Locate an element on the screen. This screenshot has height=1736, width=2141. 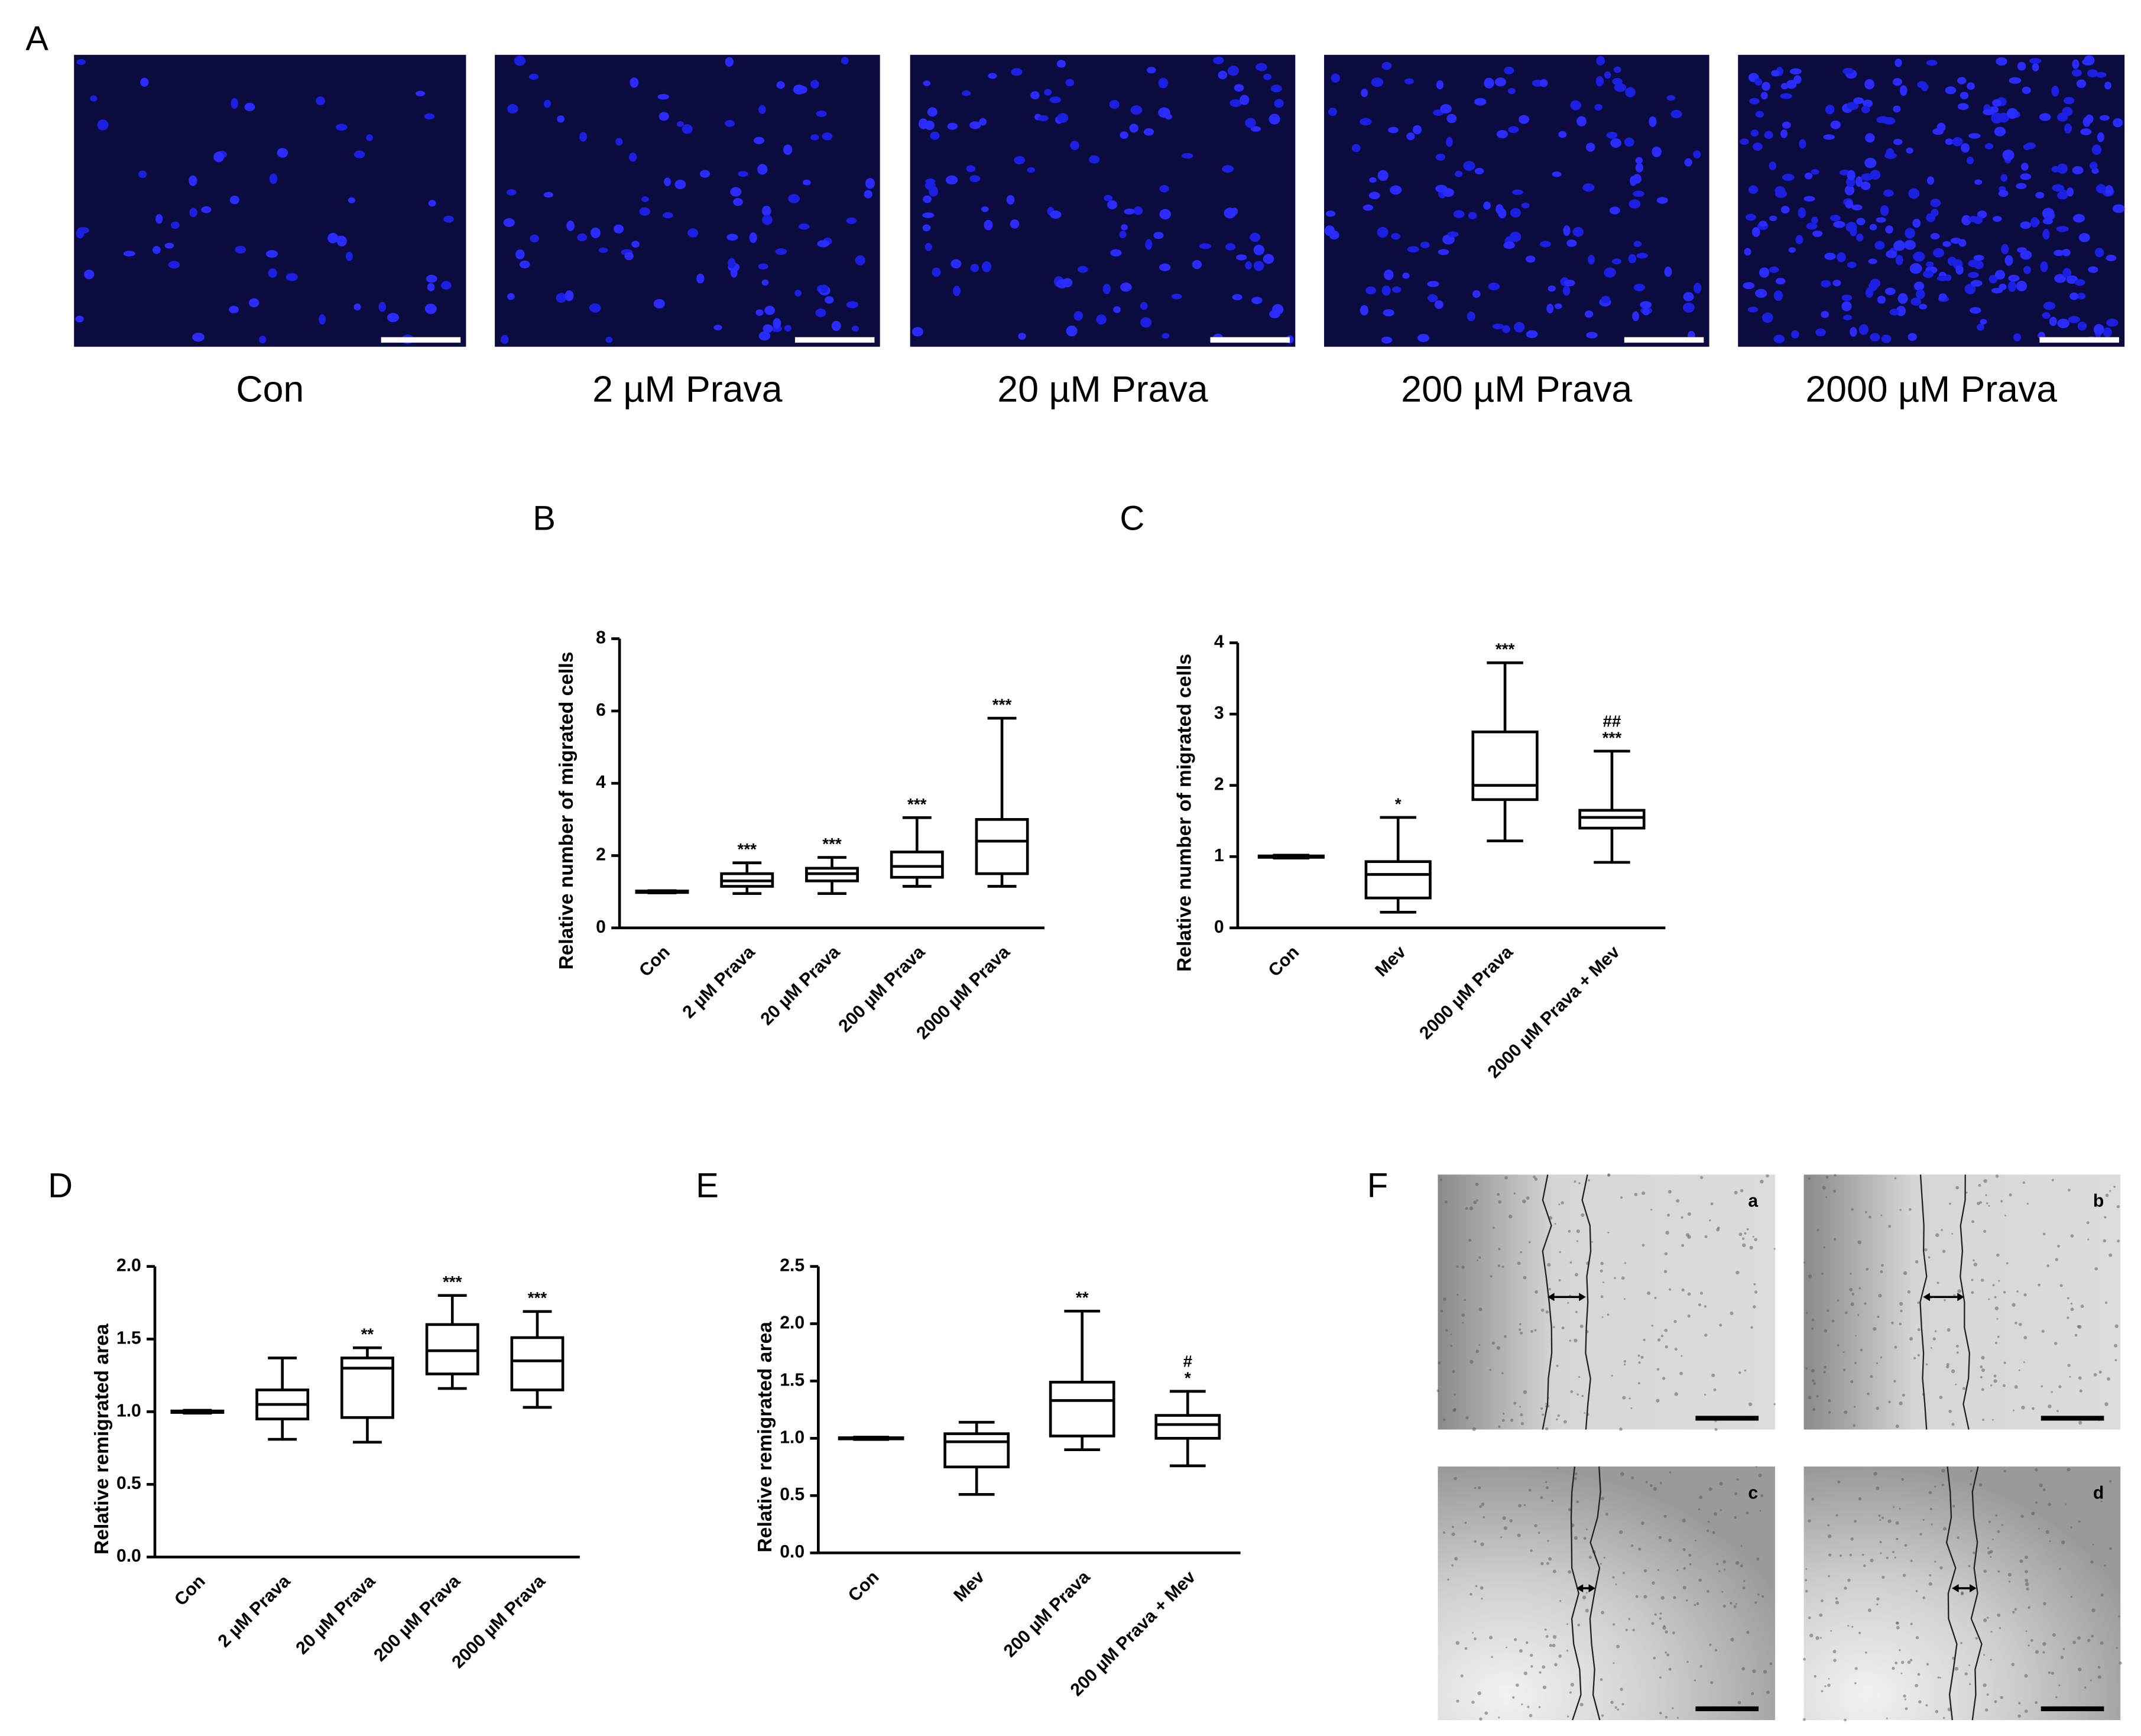
arrow-head is located at coordinates (1964, 1588).